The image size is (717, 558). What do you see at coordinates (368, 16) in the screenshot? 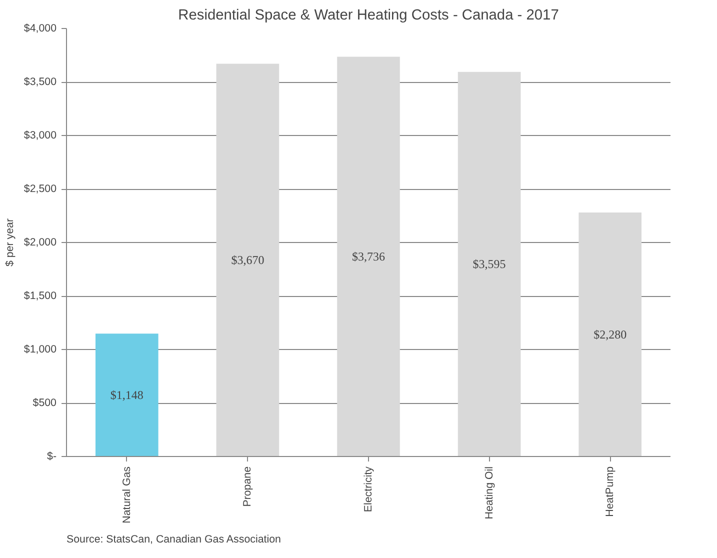
I see `chart-title: Residential Space & Water Heating Costs - Canada - 2017` at bounding box center [368, 16].